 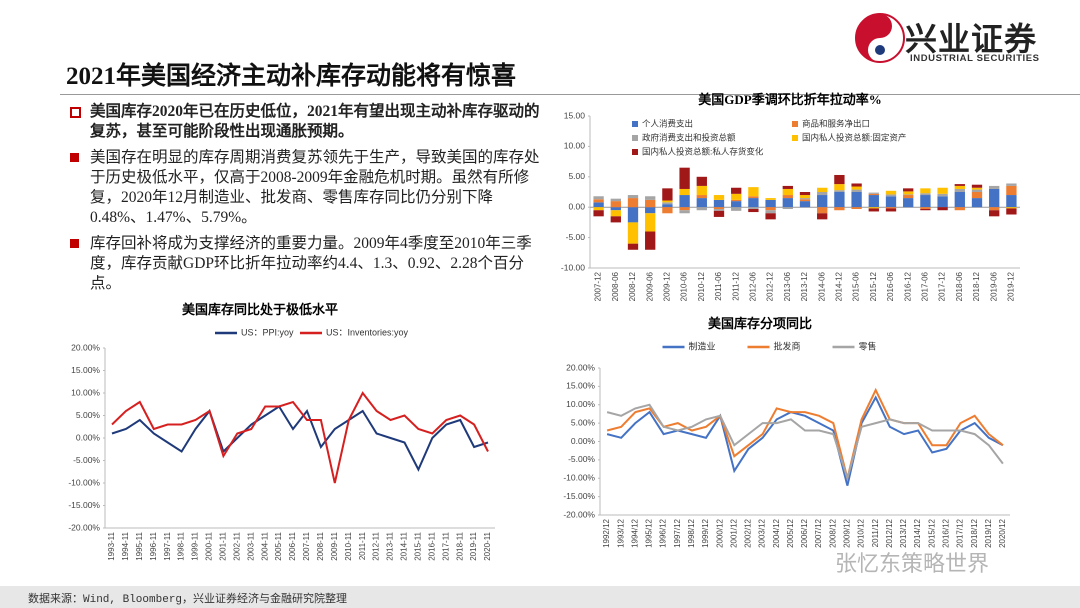 I want to click on x-tick-label: 2011/12, so click(x=875, y=532).